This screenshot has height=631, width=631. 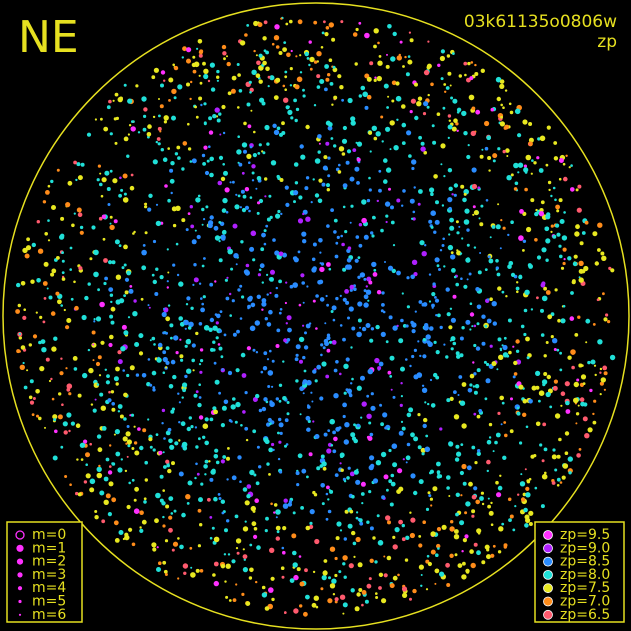 What do you see at coordinates (20, 548) in the screenshot?
I see `magnitude-marker` at bounding box center [20, 548].